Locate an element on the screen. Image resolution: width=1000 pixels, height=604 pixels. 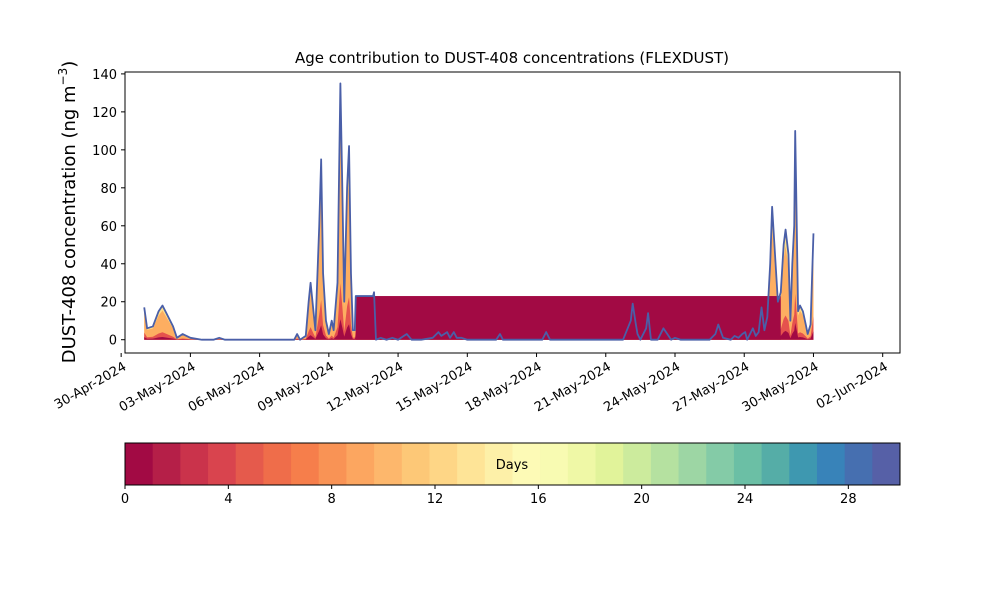
x-tick-label: 02-Jun-2024 is located at coordinates (852, 385).